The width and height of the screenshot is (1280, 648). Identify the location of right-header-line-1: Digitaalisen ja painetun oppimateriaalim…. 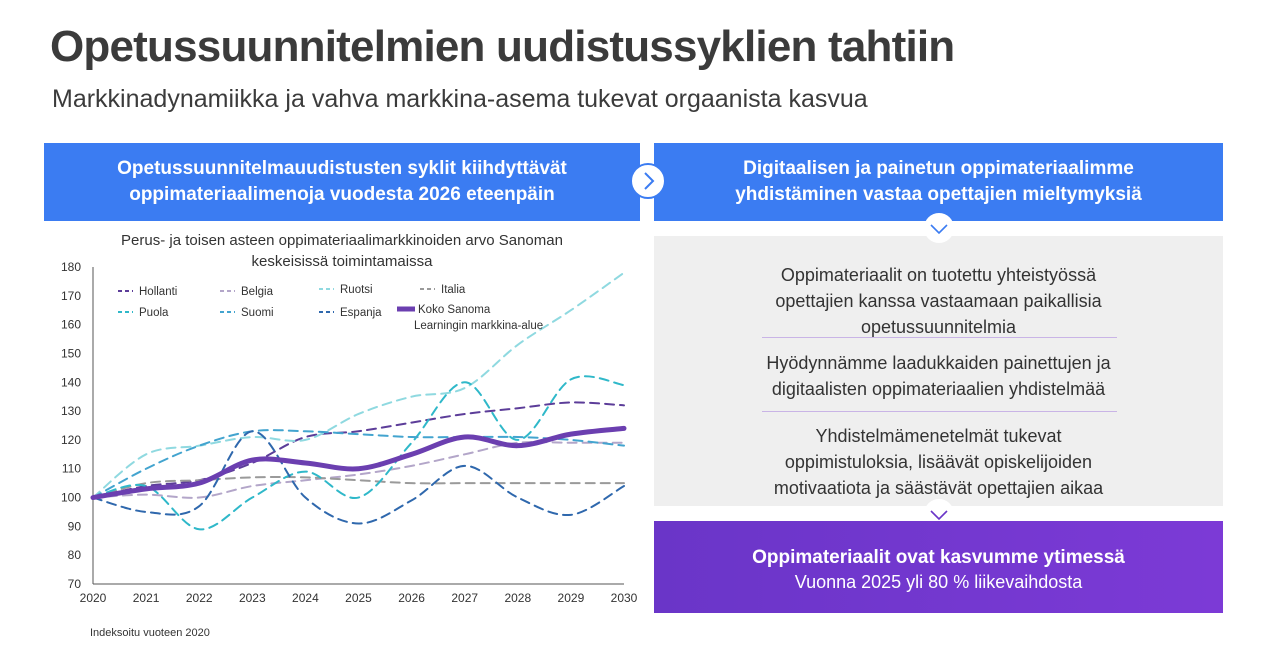
(938, 168).